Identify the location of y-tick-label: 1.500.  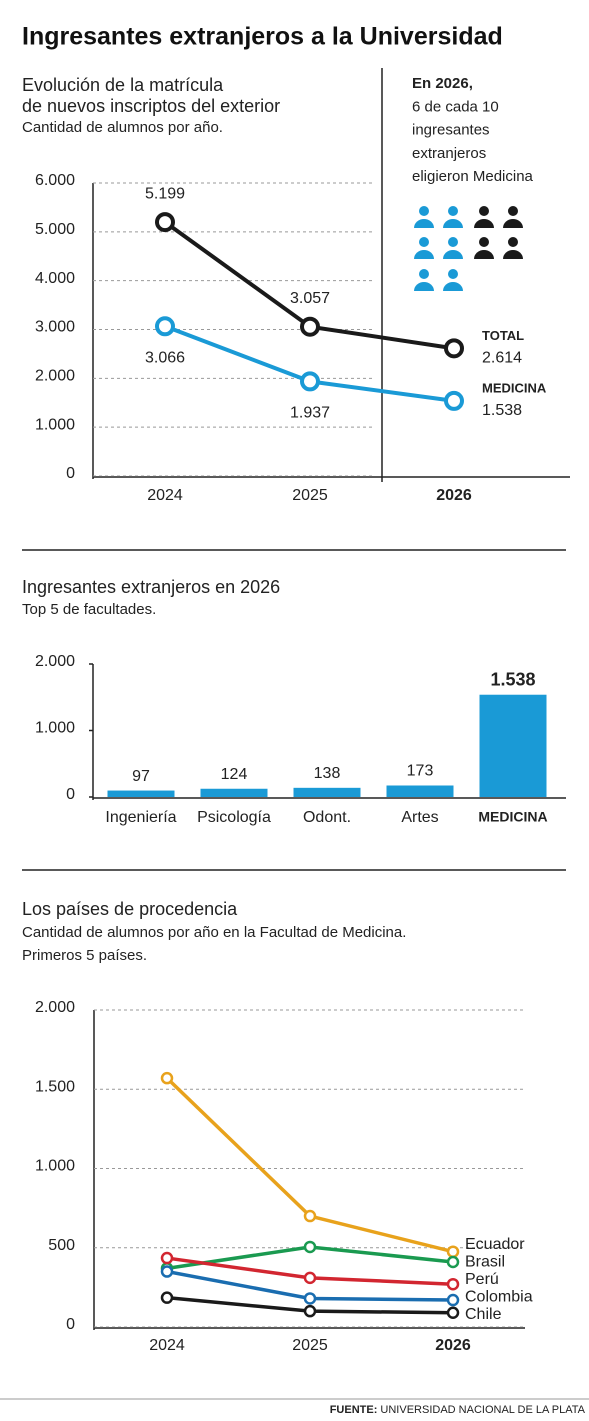
(55, 1086).